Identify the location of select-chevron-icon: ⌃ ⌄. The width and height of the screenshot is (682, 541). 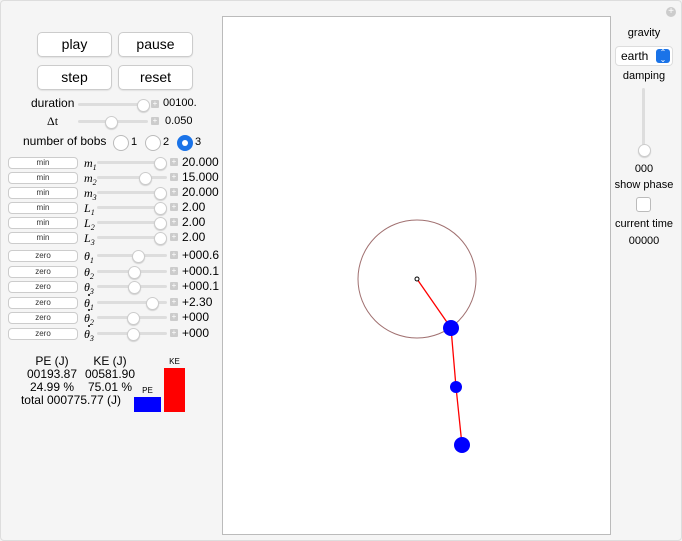
(663, 56).